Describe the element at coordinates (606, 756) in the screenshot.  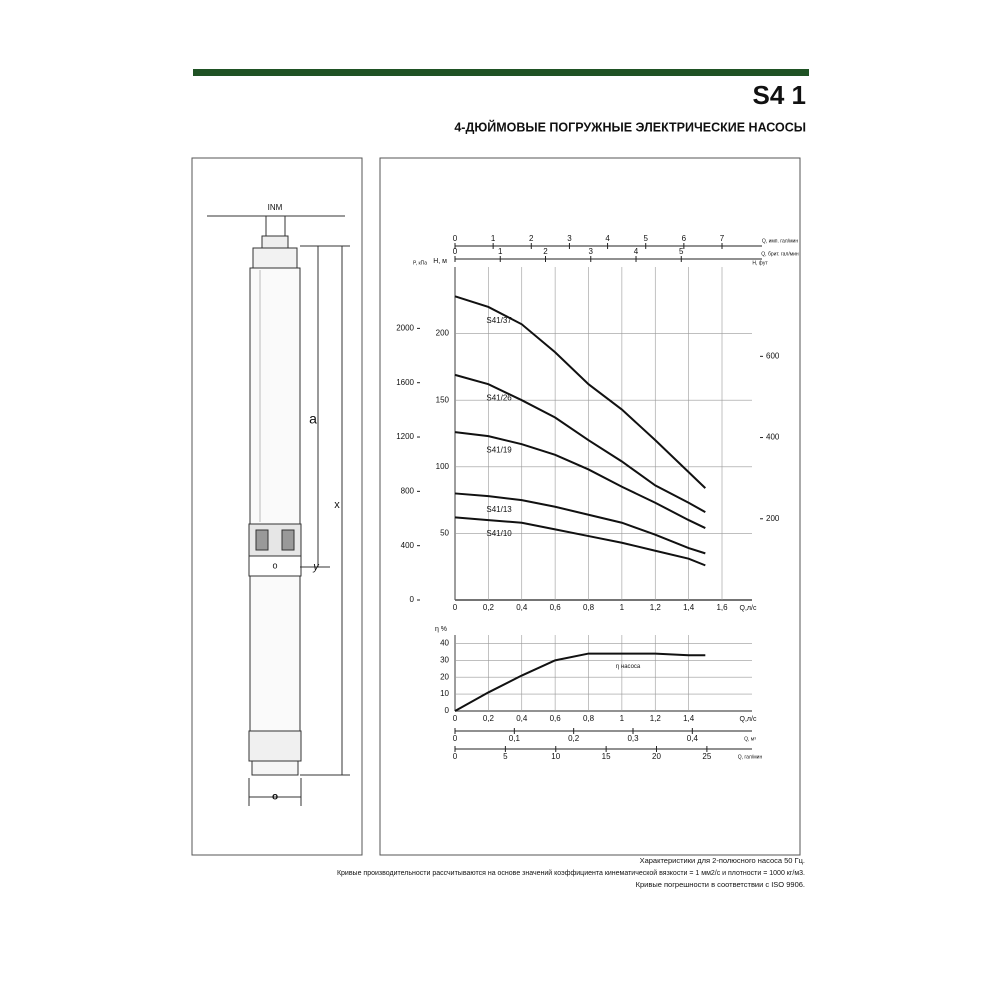
I see `x-tick-label: 15` at that location.